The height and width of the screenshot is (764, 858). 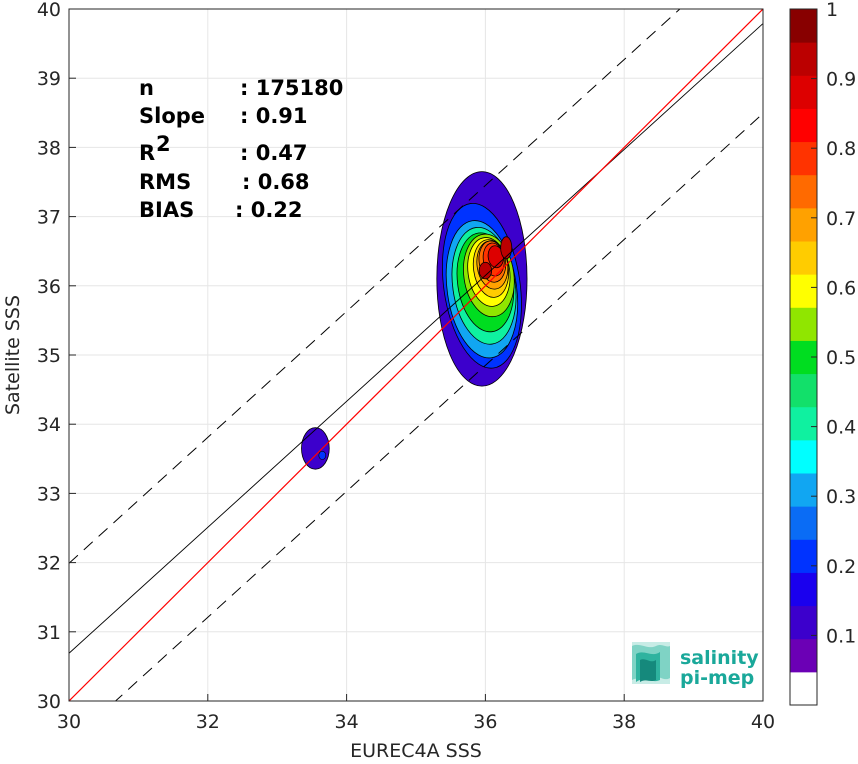 I want to click on stat-label: Slope, so click(x=172, y=116).